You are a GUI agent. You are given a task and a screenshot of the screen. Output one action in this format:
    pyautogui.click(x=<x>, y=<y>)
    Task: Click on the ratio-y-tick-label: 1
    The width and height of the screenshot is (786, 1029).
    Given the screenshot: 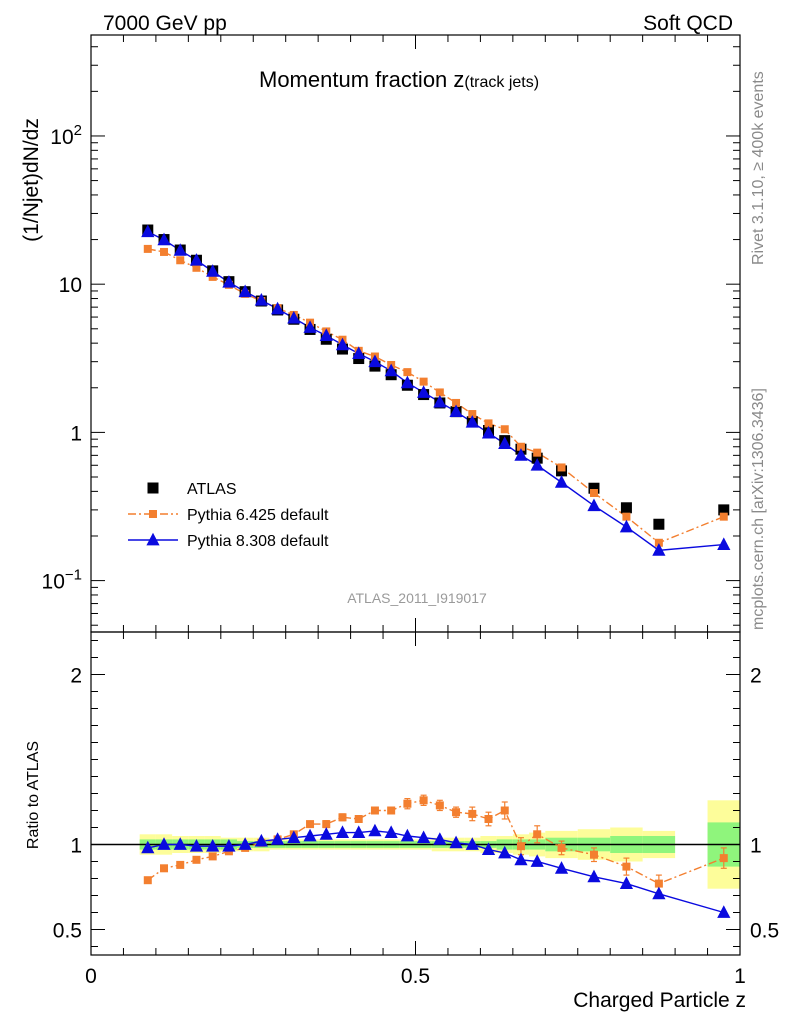 What is the action you would take?
    pyautogui.click(x=76, y=846)
    